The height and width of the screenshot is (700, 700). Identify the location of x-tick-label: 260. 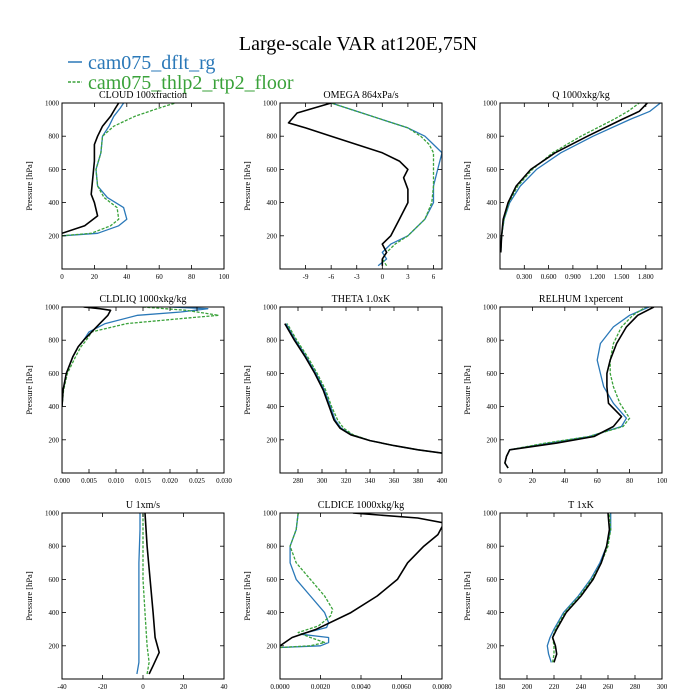
(608, 687).